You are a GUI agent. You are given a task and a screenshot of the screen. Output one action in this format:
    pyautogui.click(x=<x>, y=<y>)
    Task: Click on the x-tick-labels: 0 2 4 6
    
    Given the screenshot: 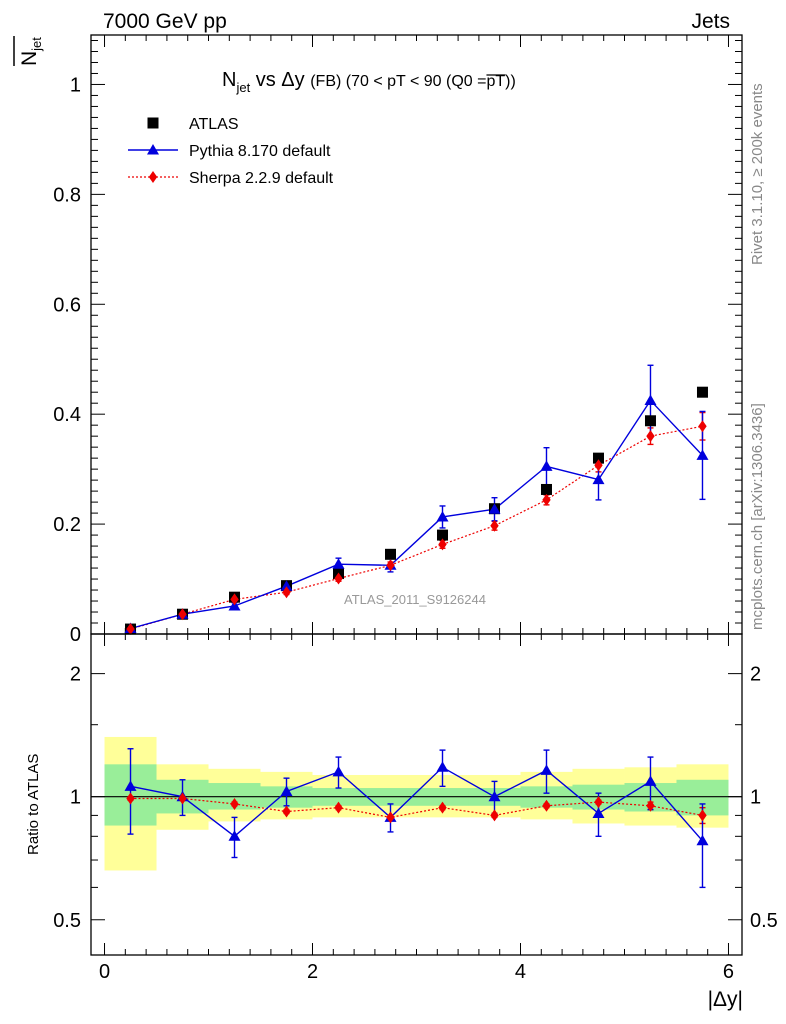 What is the action you would take?
    pyautogui.click(x=416, y=972)
    